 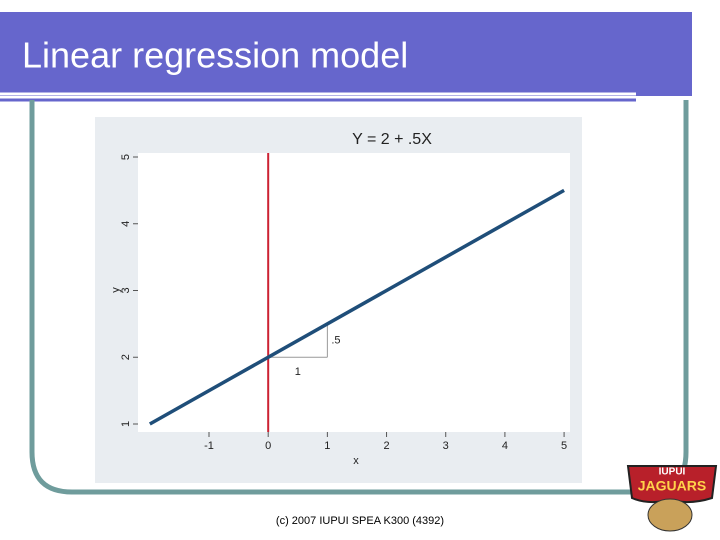 What do you see at coordinates (298, 372) in the screenshot?
I see `slope-run-label: 1` at bounding box center [298, 372].